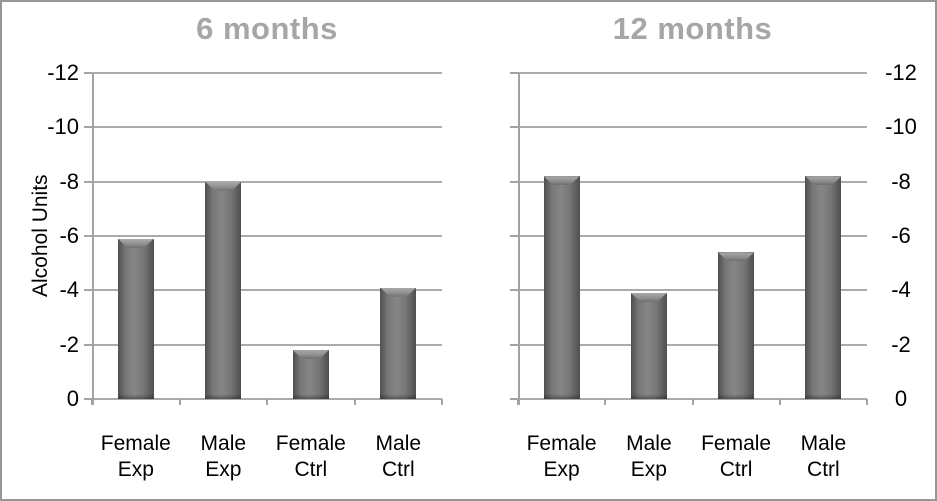 The width and height of the screenshot is (937, 501). I want to click on chart-title: 6 months, so click(267, 28).